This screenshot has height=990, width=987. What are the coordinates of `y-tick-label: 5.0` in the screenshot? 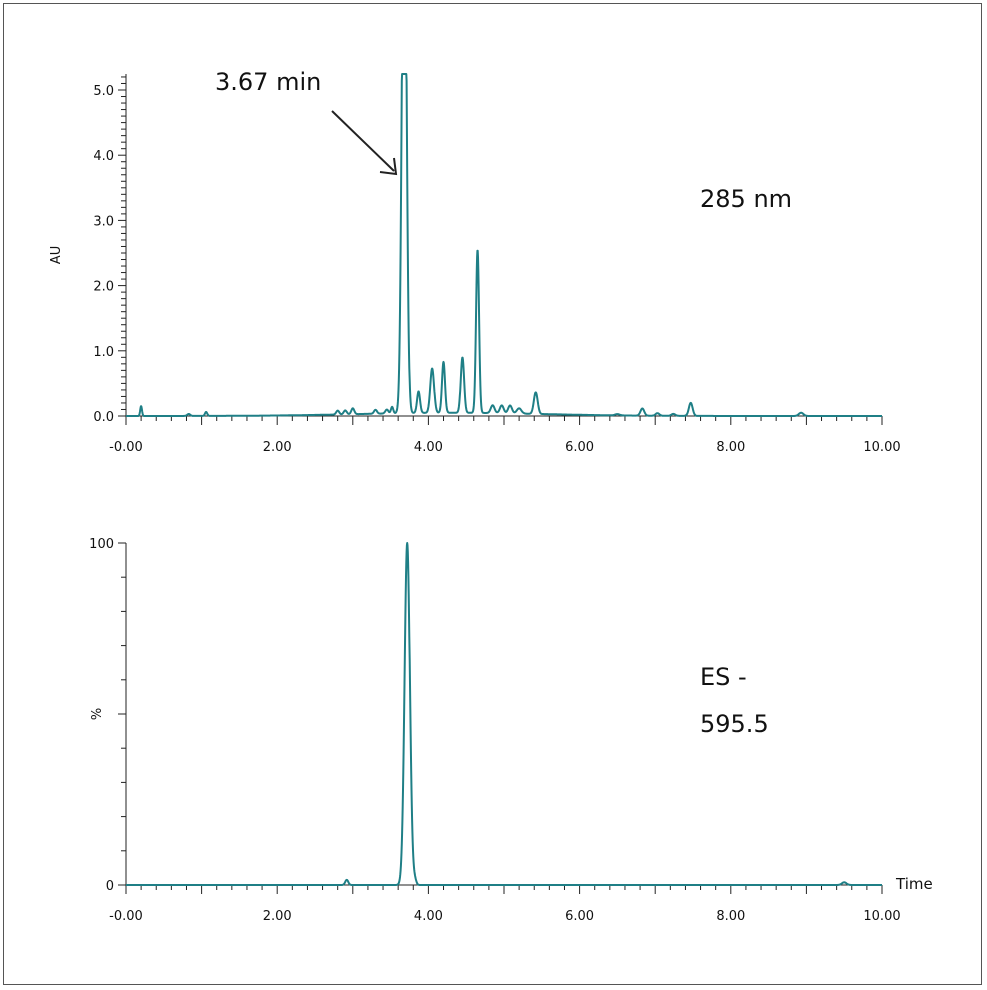 It's located at (103, 91).